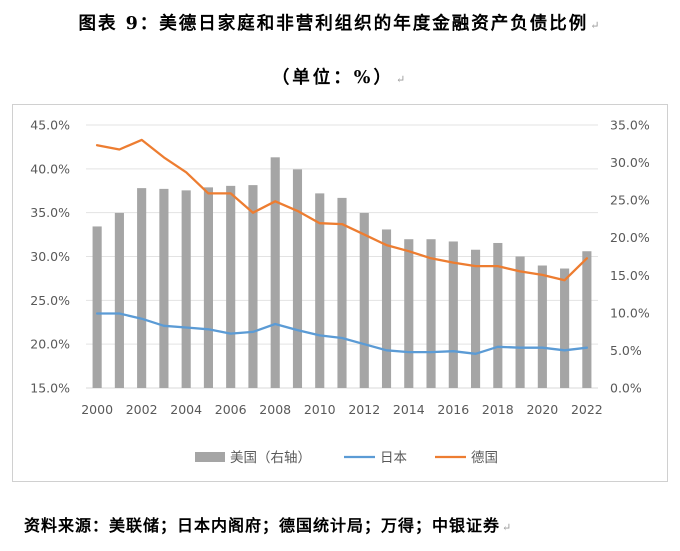  What do you see at coordinates (630, 275) in the screenshot?
I see `y-right-tick-label: 15.0%` at bounding box center [630, 275].